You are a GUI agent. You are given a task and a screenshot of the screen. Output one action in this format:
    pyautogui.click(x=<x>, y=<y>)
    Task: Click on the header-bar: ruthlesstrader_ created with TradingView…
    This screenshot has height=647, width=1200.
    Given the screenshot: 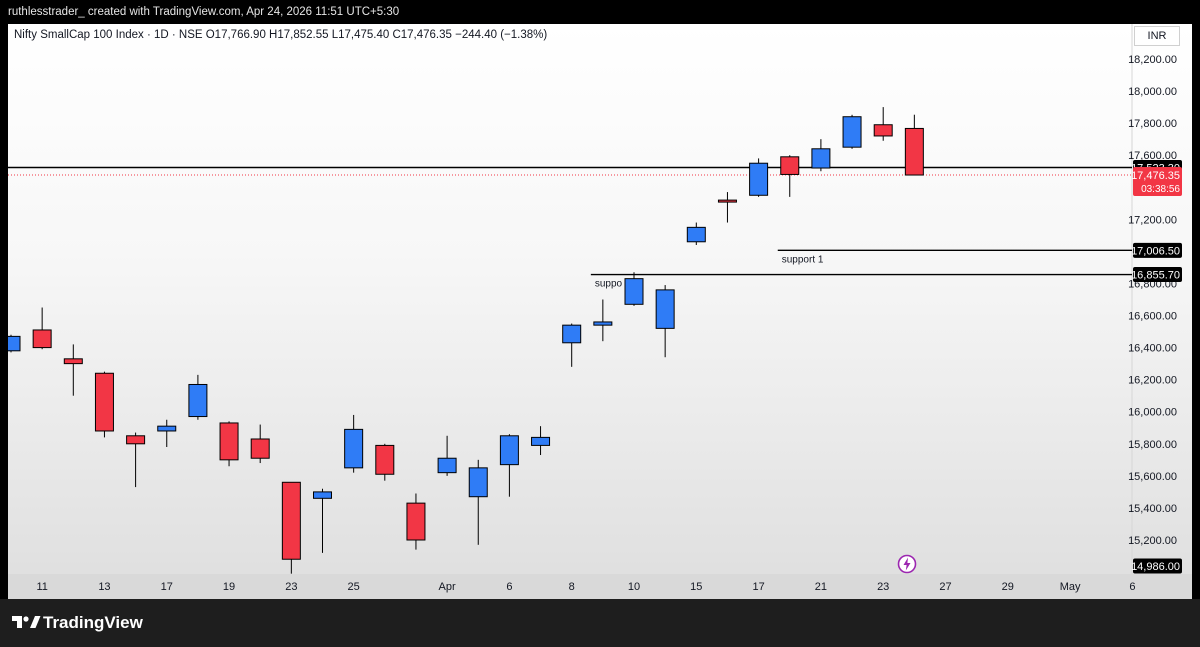 What is the action you would take?
    pyautogui.click(x=600, y=12)
    